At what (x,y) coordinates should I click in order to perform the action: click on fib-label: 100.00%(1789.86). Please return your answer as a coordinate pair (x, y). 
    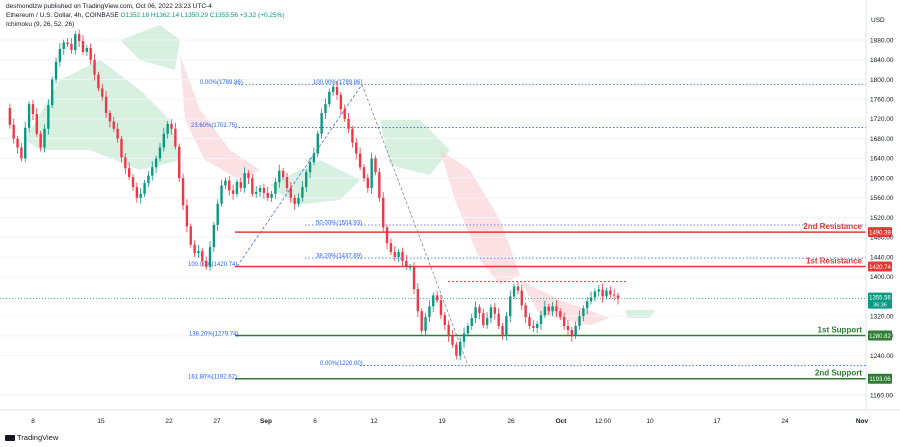
    Looking at the image, I should click on (337, 83).